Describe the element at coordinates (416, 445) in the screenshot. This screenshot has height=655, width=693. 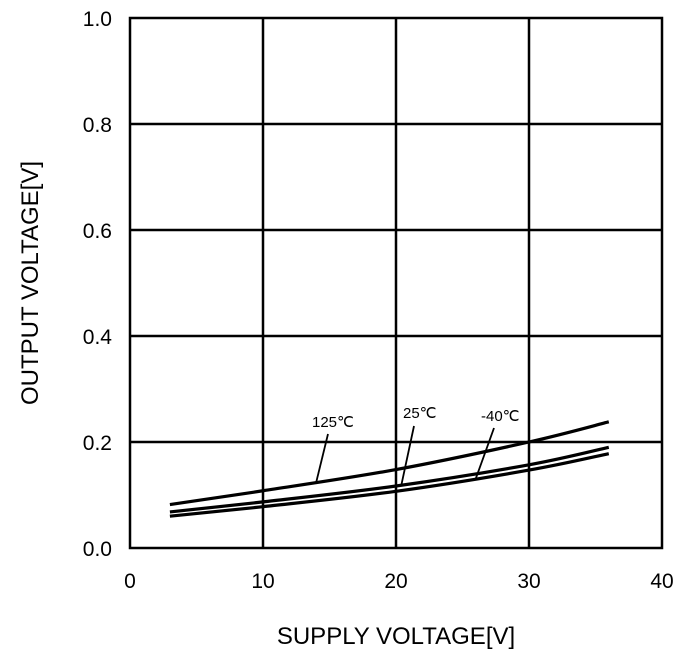
I see `annotations: 125℃ 25℃ -40℃` at that location.